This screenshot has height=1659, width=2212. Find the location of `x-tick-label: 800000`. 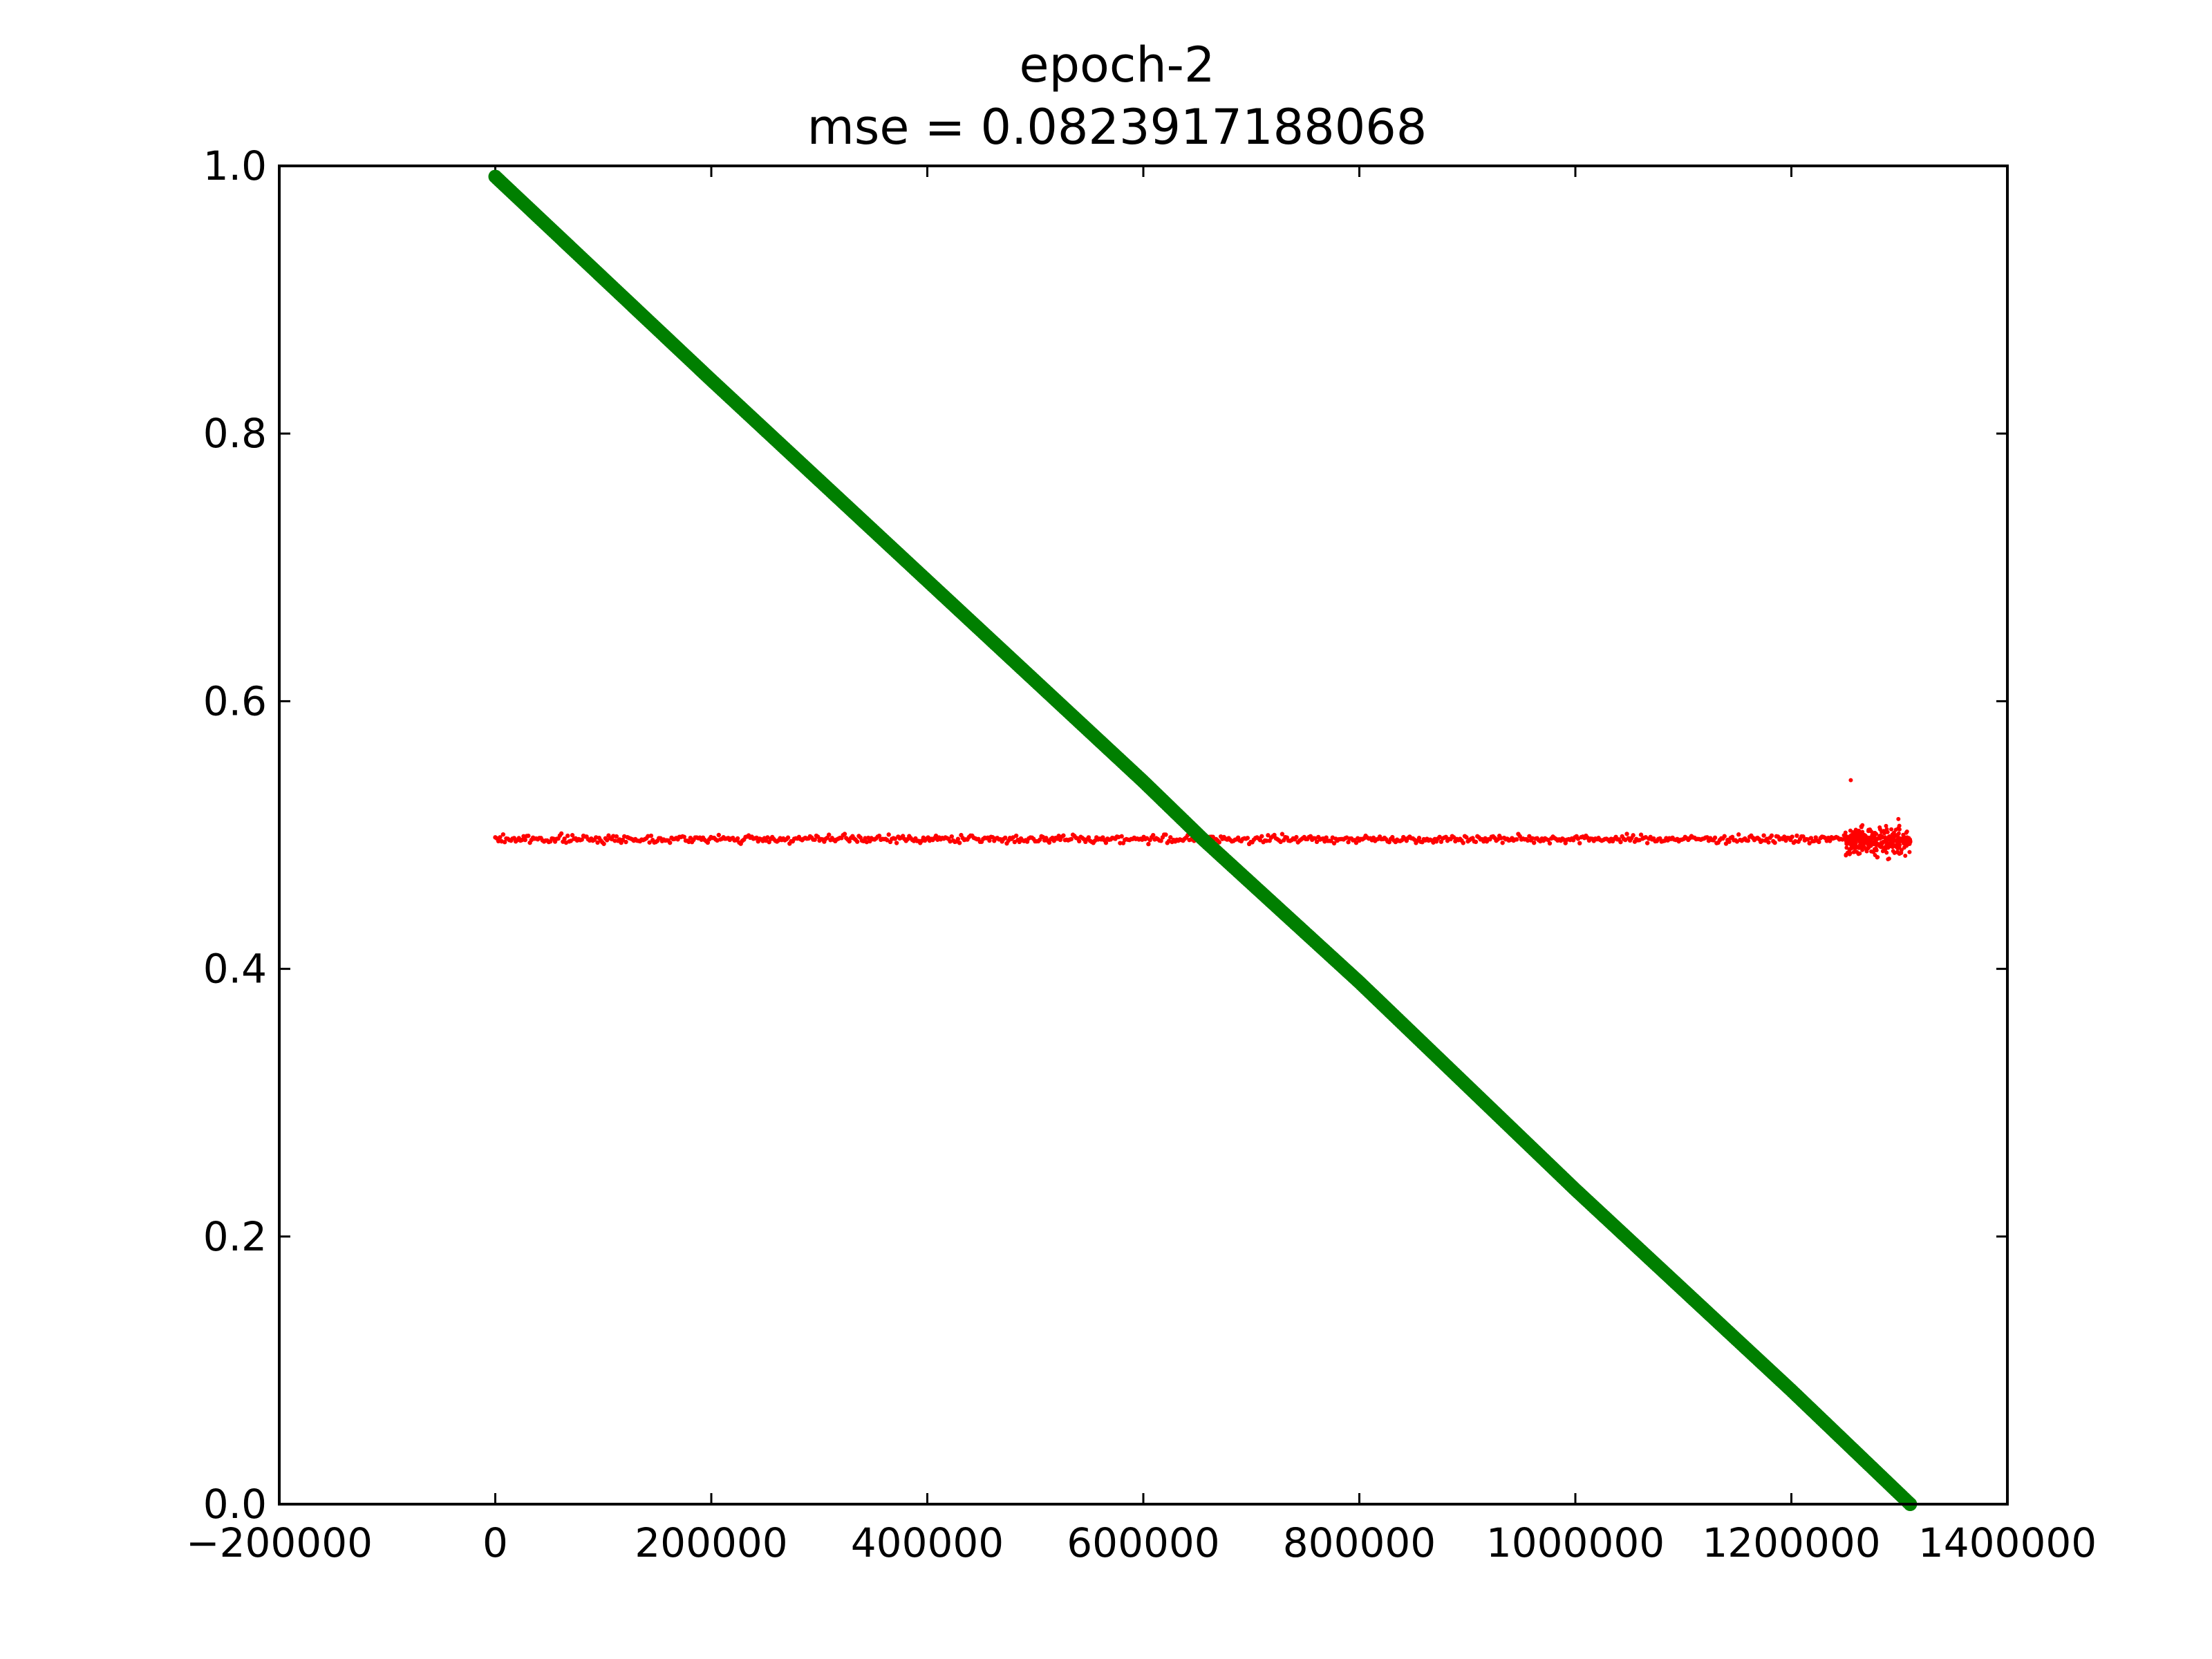

x-tick-label: 800000 is located at coordinates (1359, 1543).